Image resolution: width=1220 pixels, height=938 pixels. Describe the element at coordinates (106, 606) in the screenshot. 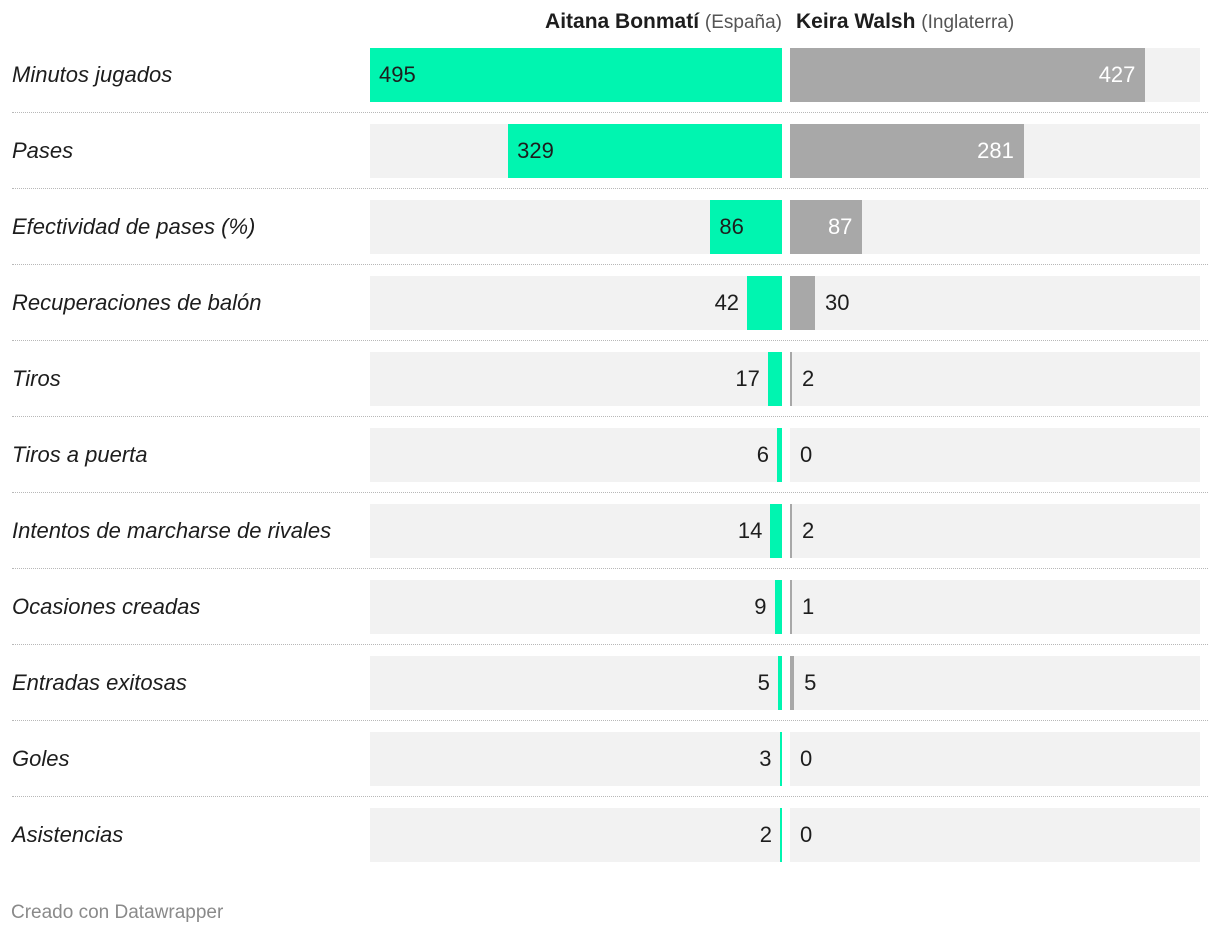

I see `category-label: Ocasiones creadas` at that location.